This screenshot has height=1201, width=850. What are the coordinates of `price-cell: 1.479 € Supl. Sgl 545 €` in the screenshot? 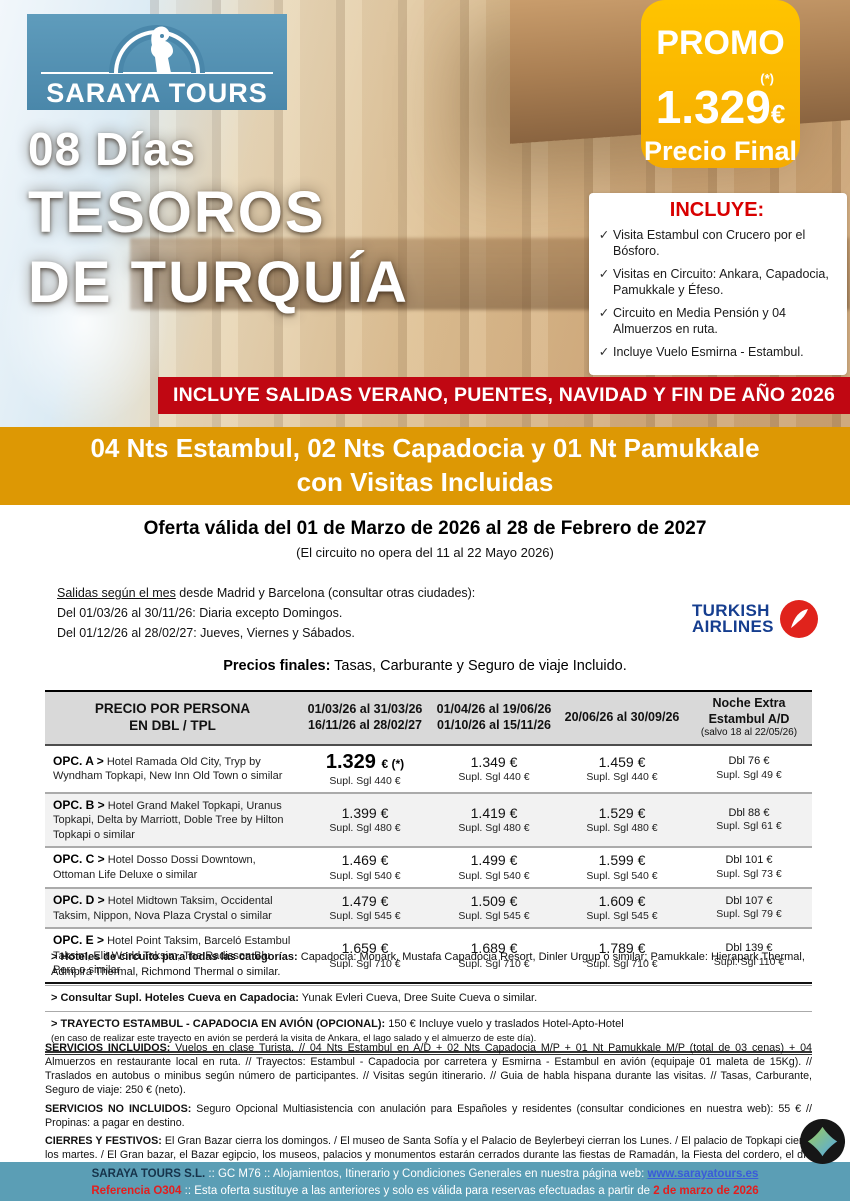 It's located at (365, 907).